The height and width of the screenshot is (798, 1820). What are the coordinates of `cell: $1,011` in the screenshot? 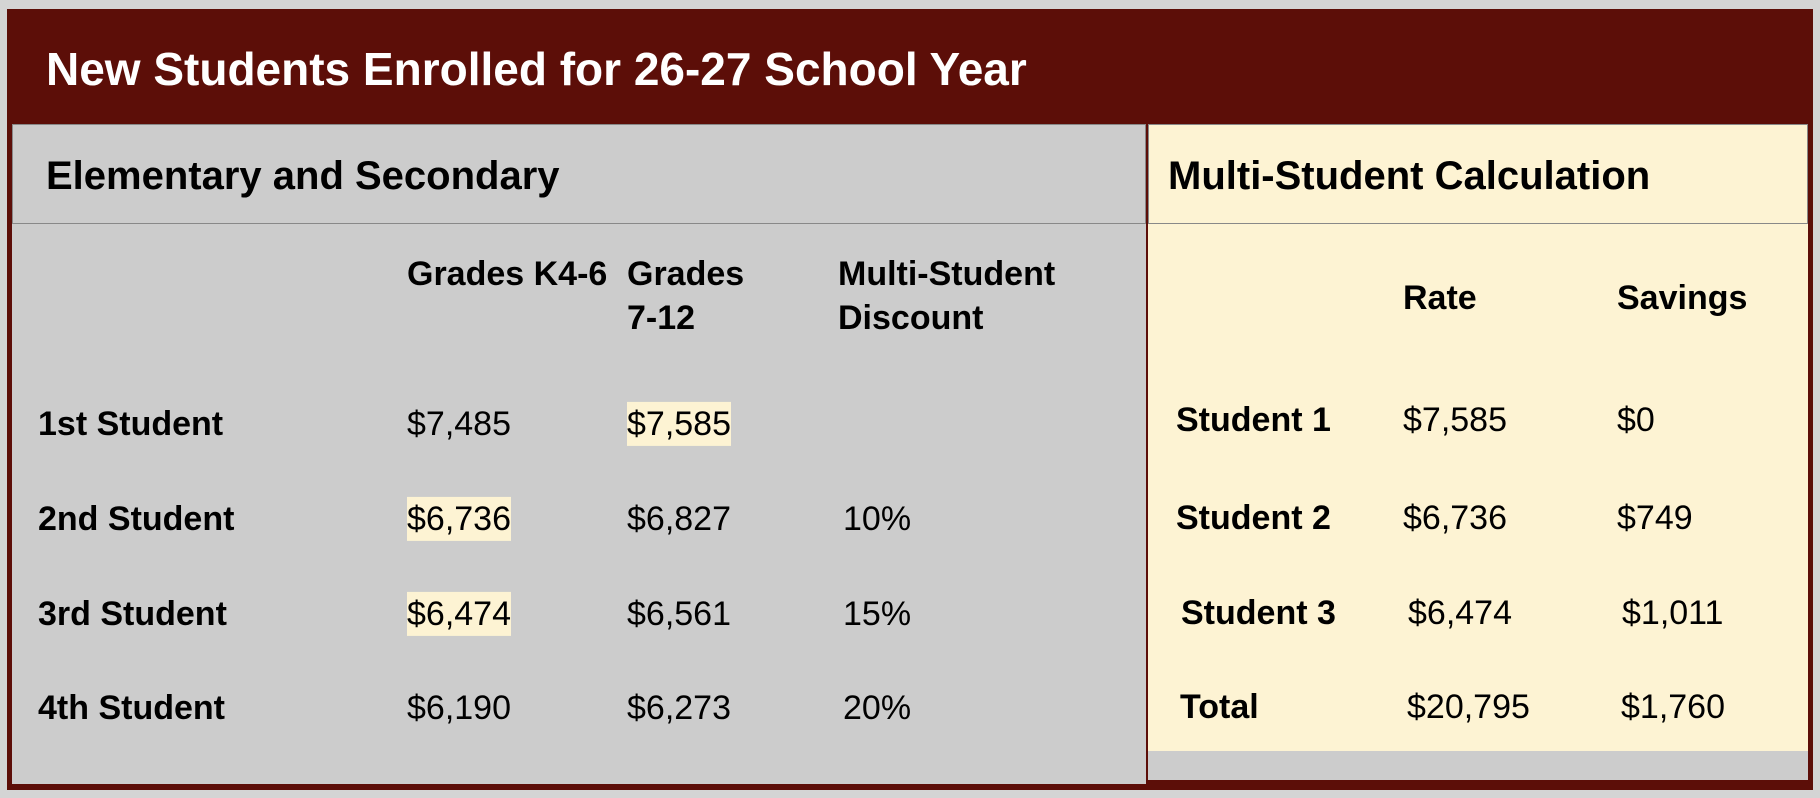 It's located at (1673, 612).